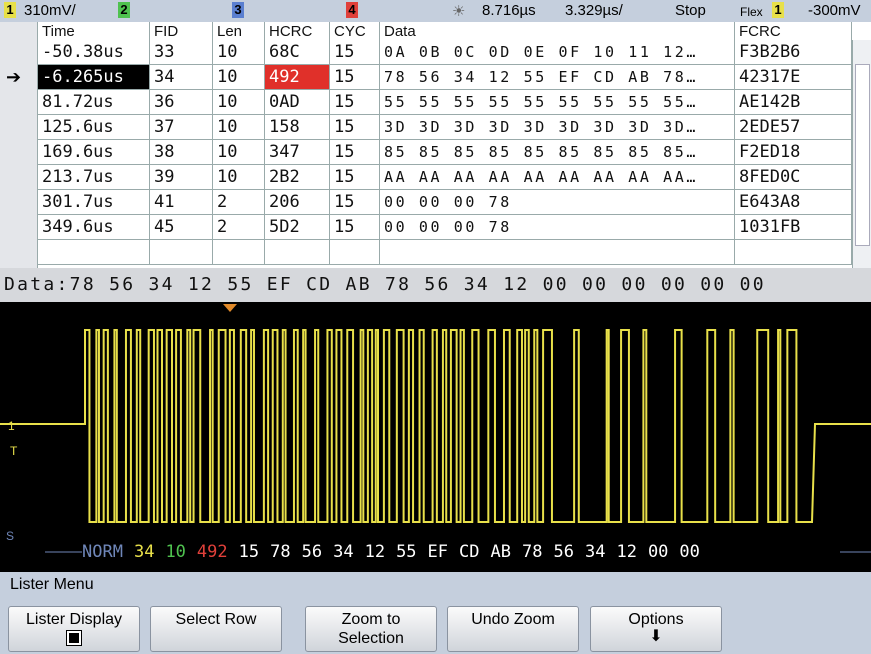  Describe the element at coordinates (778, 10) in the screenshot. I see `channel-badge: 1` at that location.